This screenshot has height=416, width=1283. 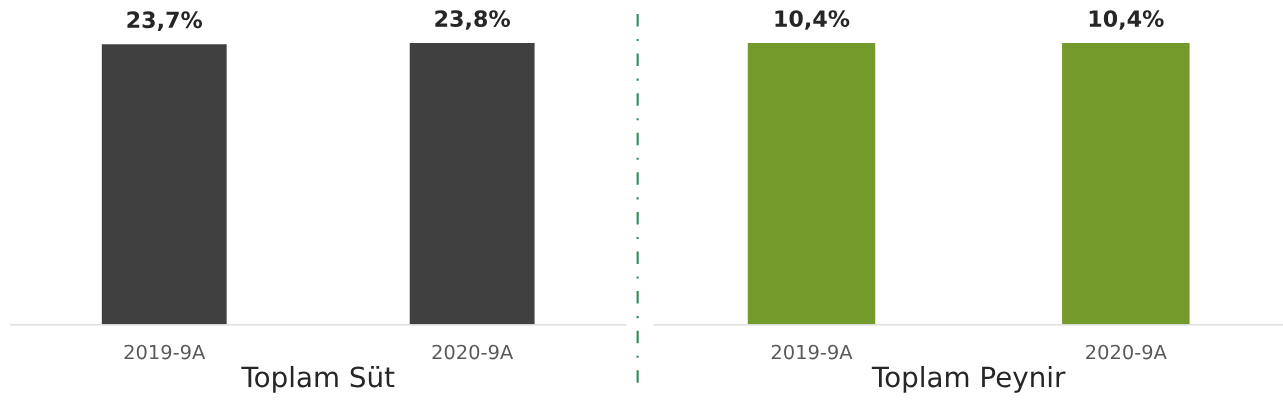 I want to click on data-label: 23,8%, so click(x=472, y=20).